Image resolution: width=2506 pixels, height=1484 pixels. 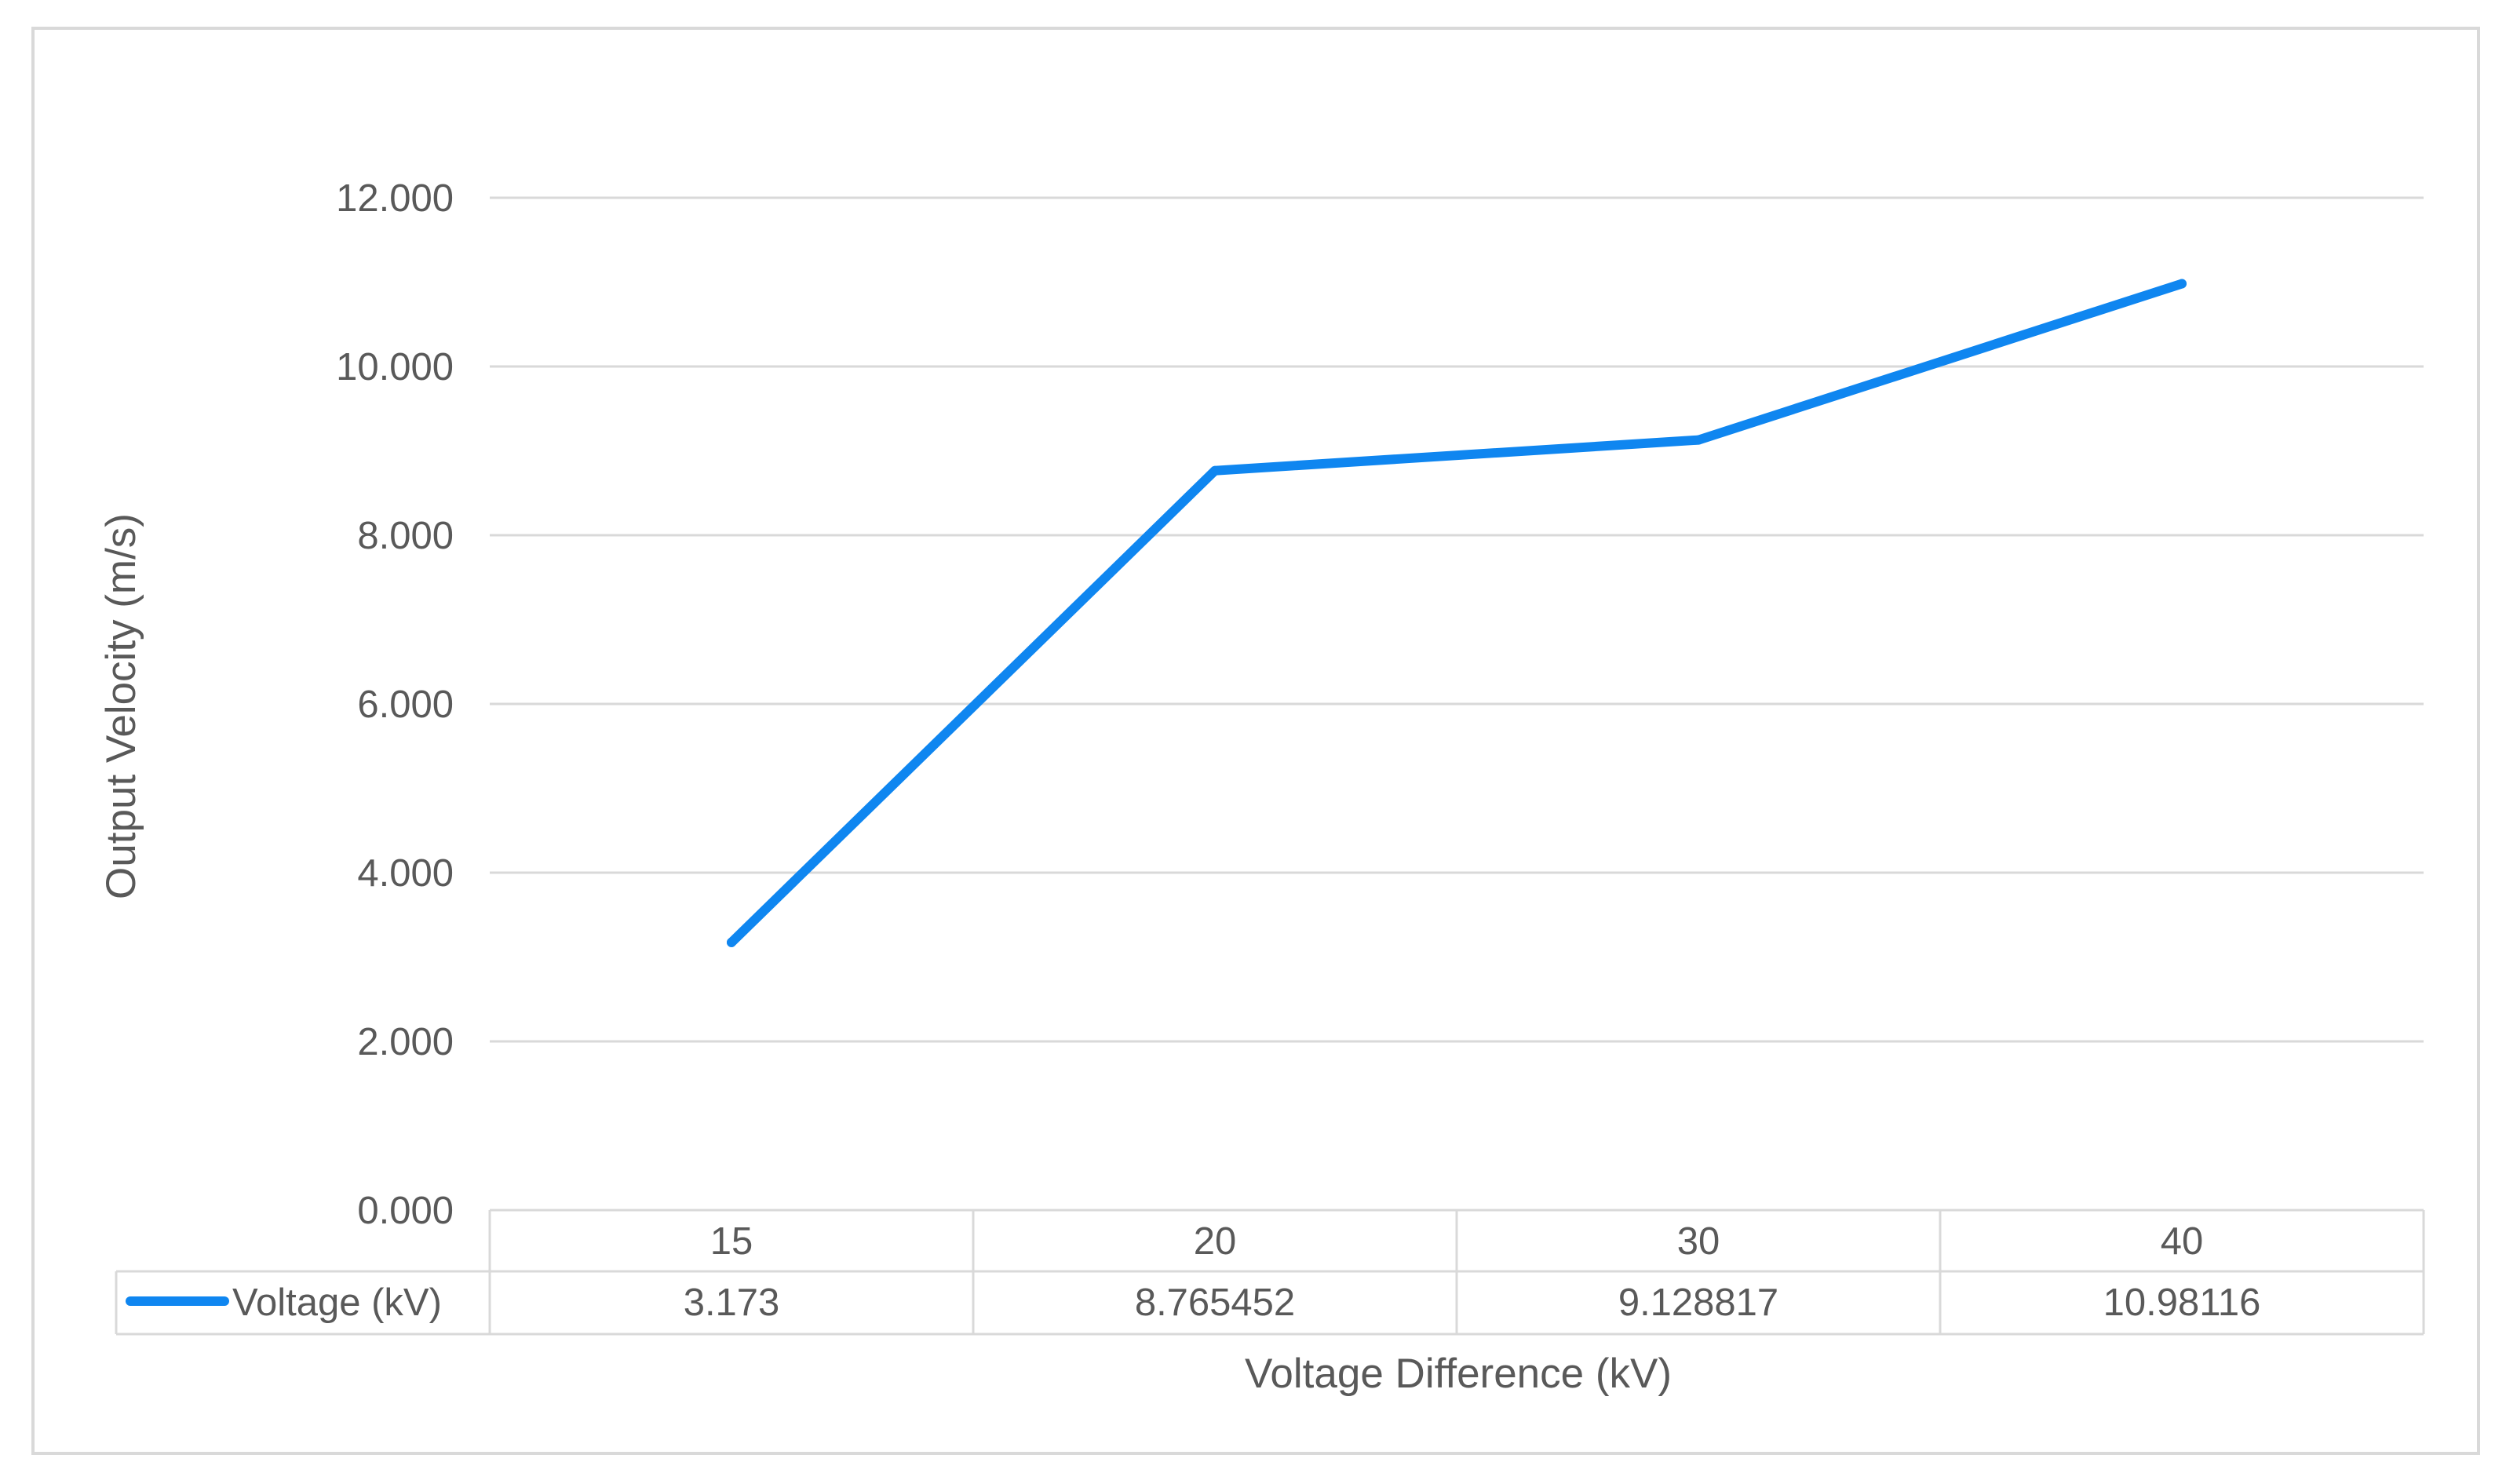 What do you see at coordinates (731, 1241) in the screenshot?
I see `x-tick-label: 15` at bounding box center [731, 1241].